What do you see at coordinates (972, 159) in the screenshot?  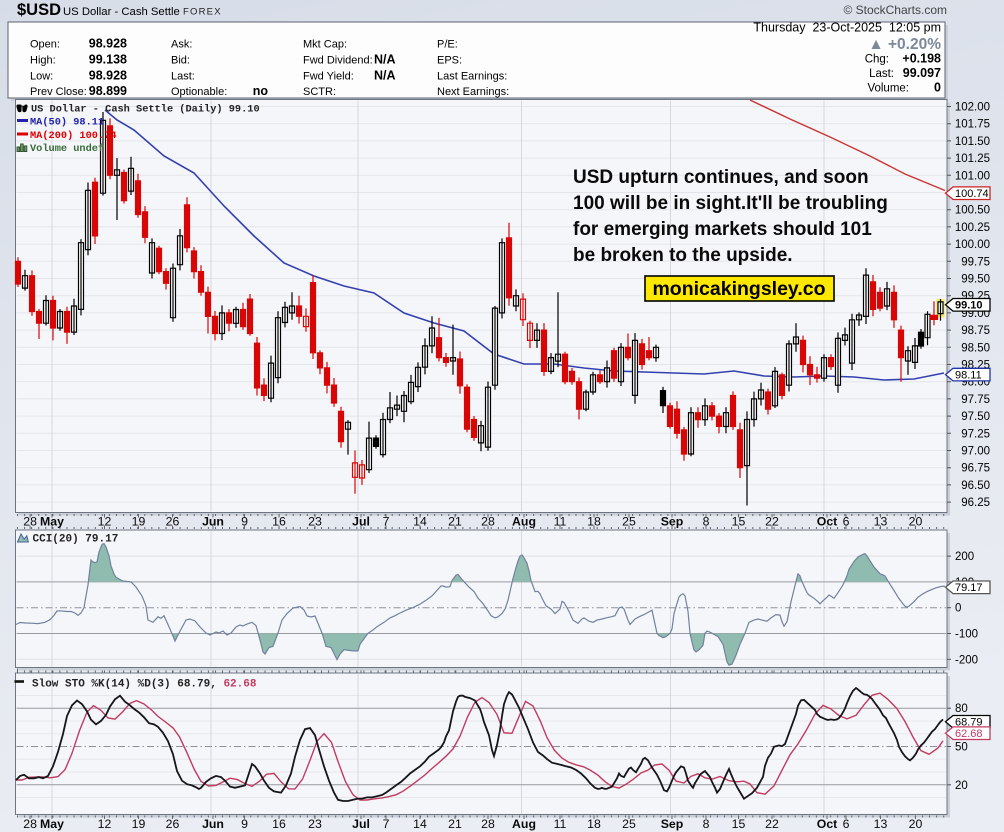 I see `svg-text: 101.25` at bounding box center [972, 159].